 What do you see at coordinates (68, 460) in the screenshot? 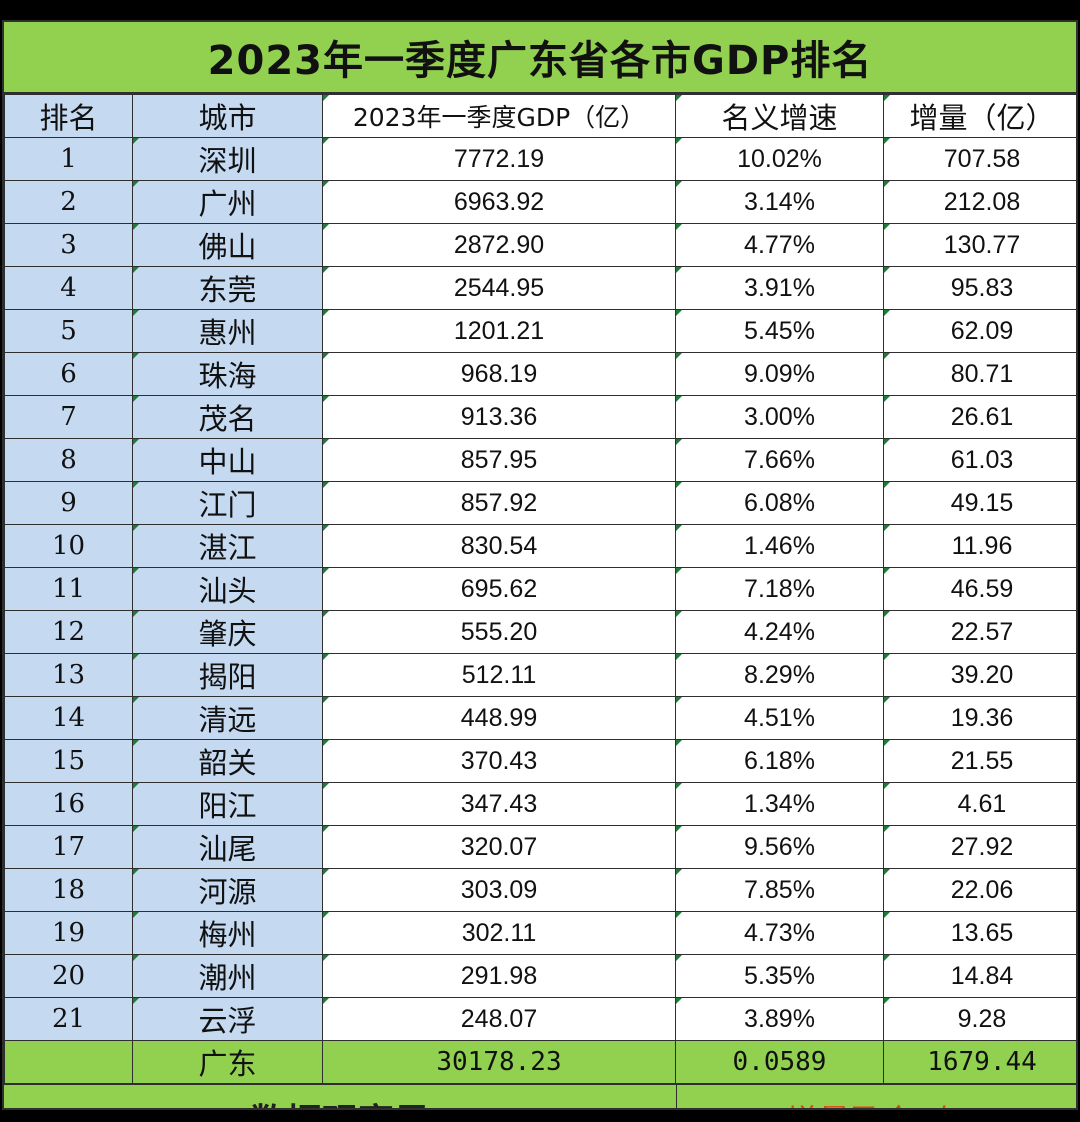
I see `rank-cell: 8` at bounding box center [68, 460].